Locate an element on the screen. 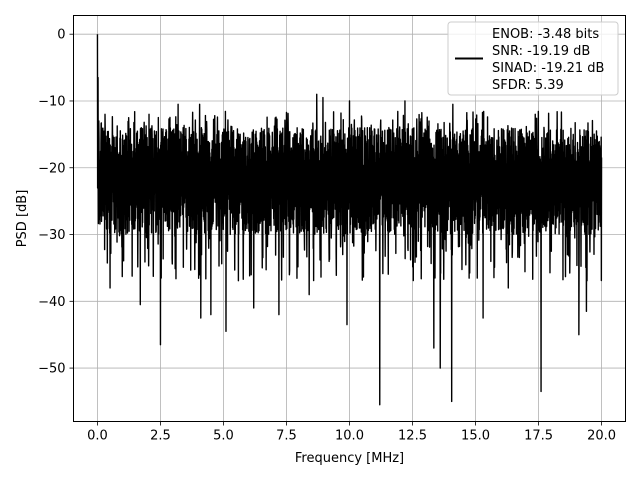 This screenshot has width=640, height=480. legend-snr: SNR: -19.19 dB is located at coordinates (541, 51).